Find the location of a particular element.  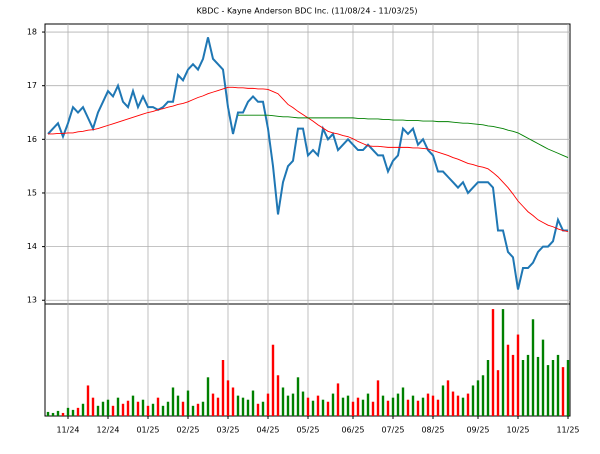

x-tick-label: 08/25 is located at coordinates (432, 430).